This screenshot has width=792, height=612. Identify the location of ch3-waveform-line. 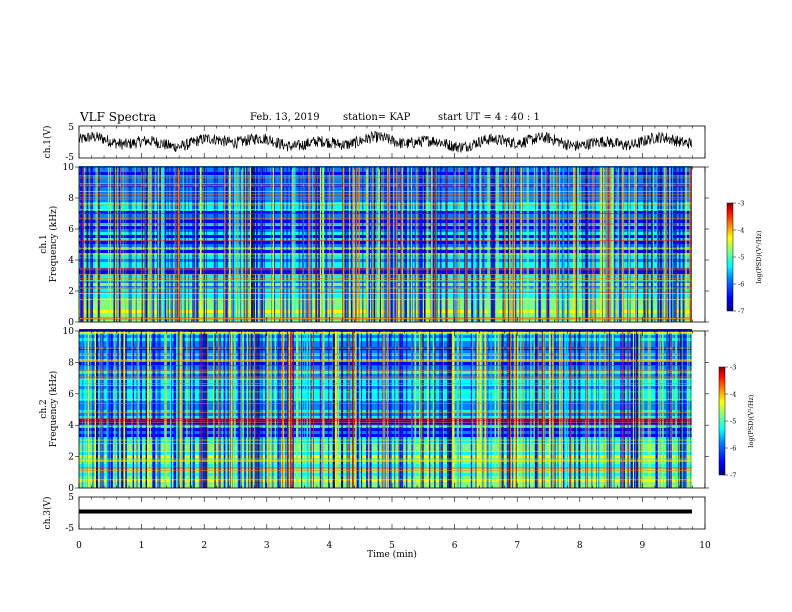
(385, 511).